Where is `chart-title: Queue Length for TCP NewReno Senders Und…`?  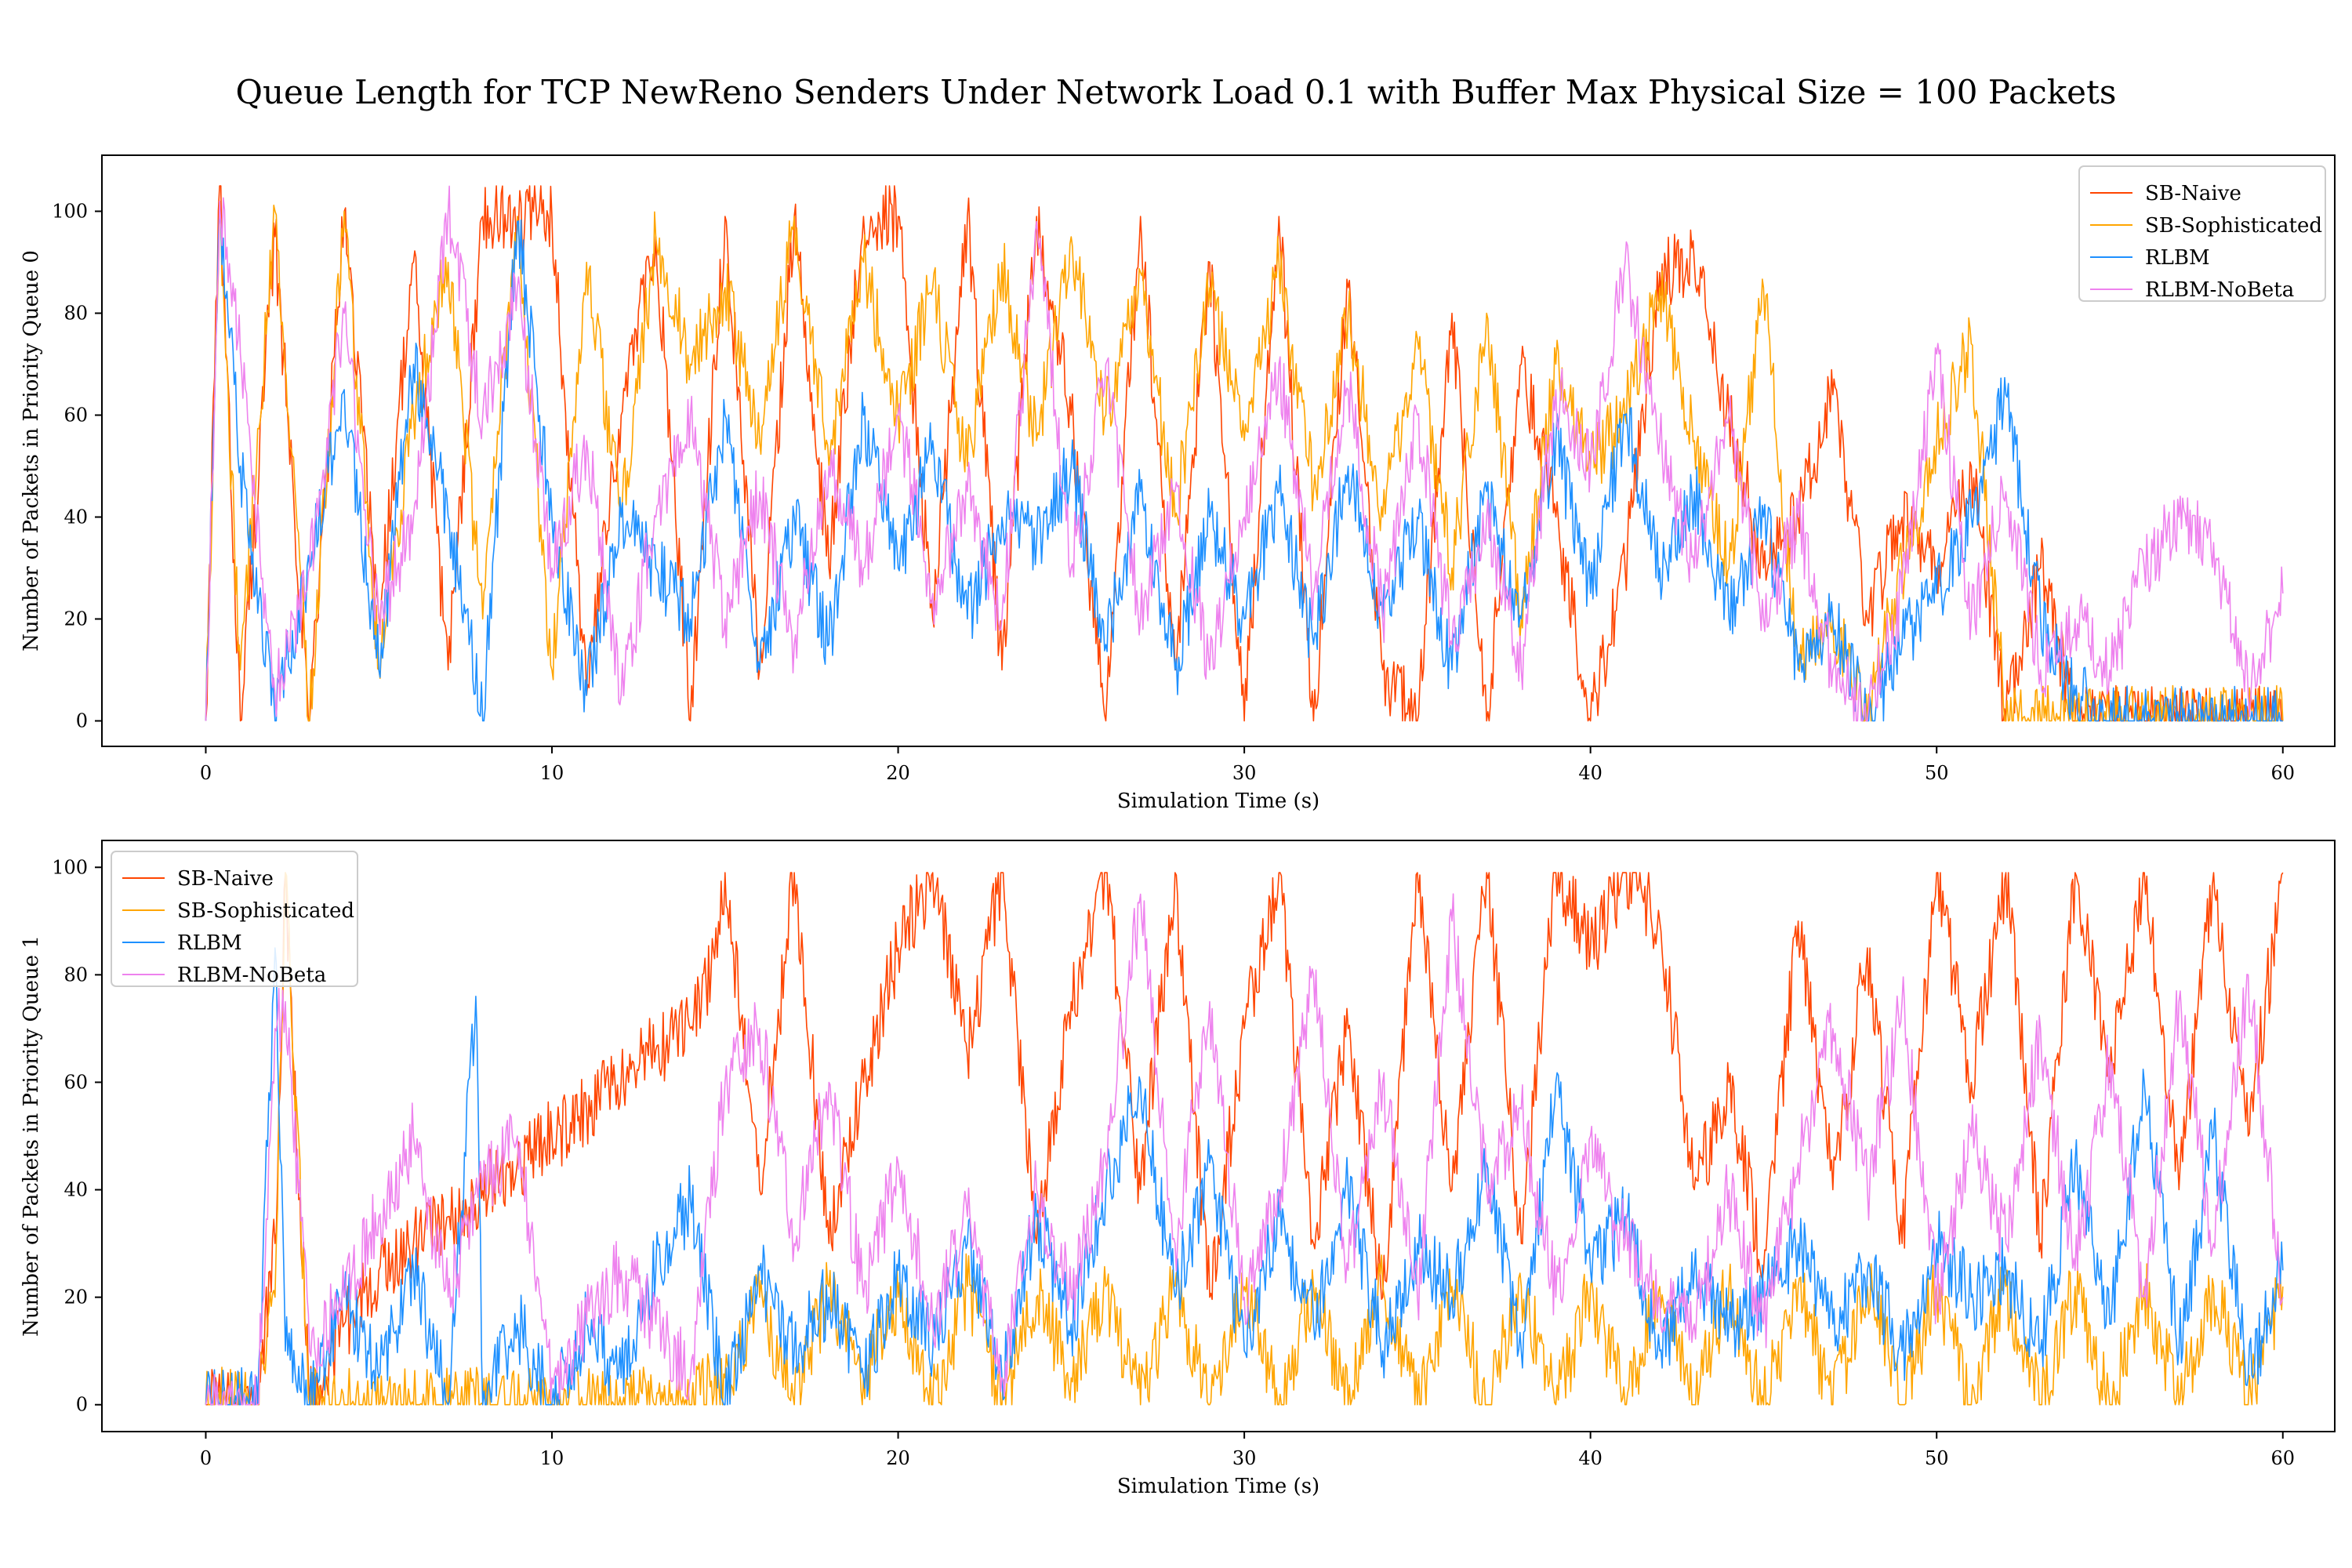 chart-title: Queue Length for TCP NewReno Senders Und… is located at coordinates (1176, 92).